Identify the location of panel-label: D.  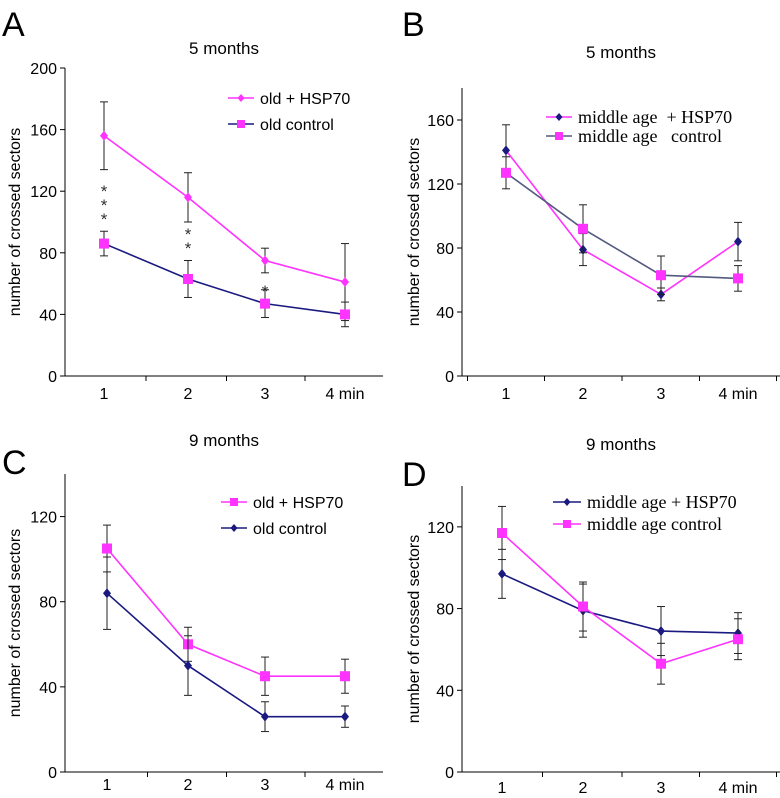
(414, 475).